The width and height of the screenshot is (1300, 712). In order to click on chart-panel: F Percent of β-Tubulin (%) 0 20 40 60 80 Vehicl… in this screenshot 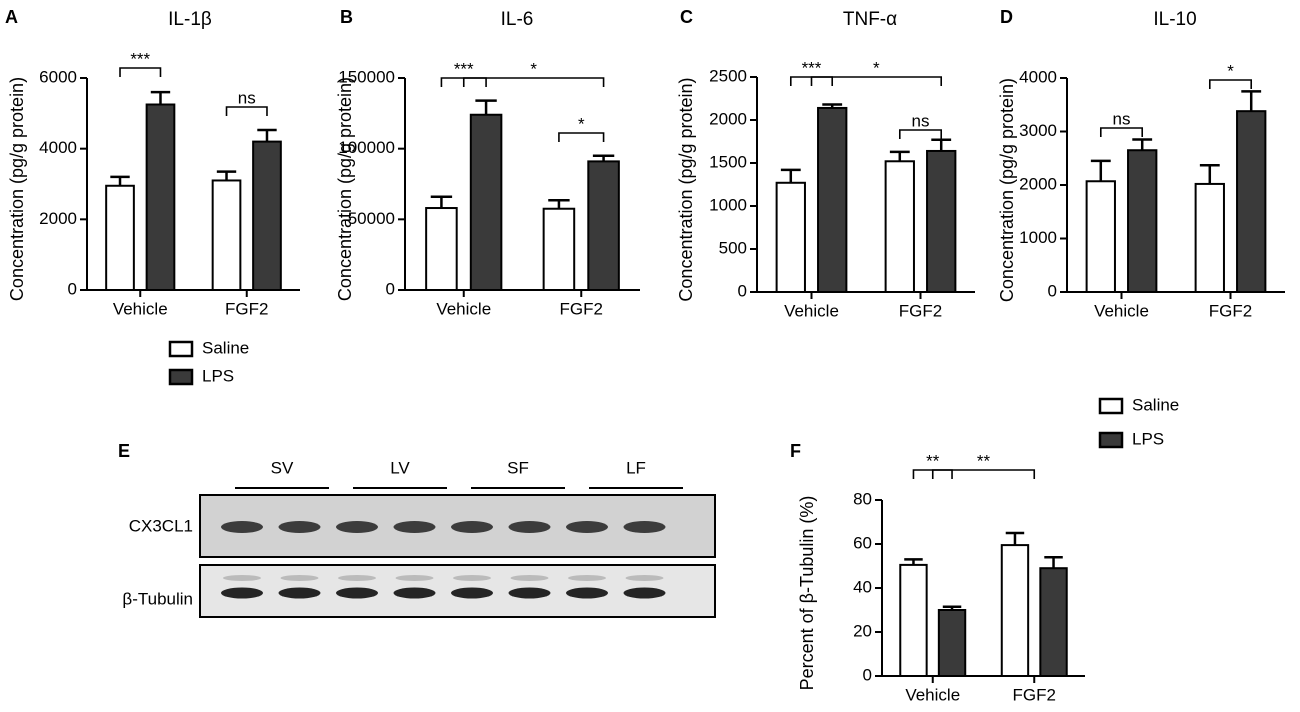, I will do `click(984, 549)`.